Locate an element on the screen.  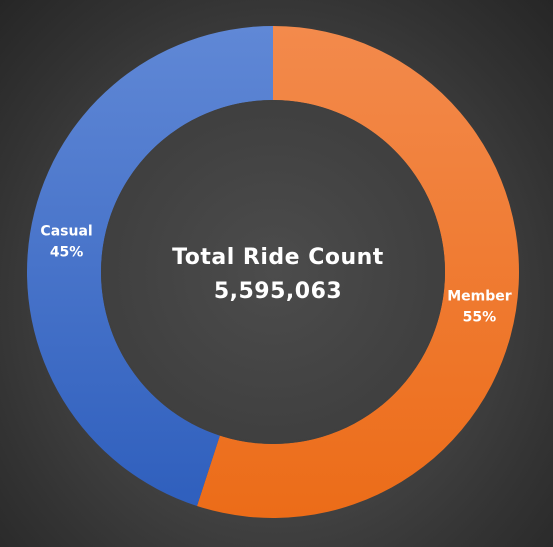
center-title: Total Ride Count is located at coordinates (278, 257).